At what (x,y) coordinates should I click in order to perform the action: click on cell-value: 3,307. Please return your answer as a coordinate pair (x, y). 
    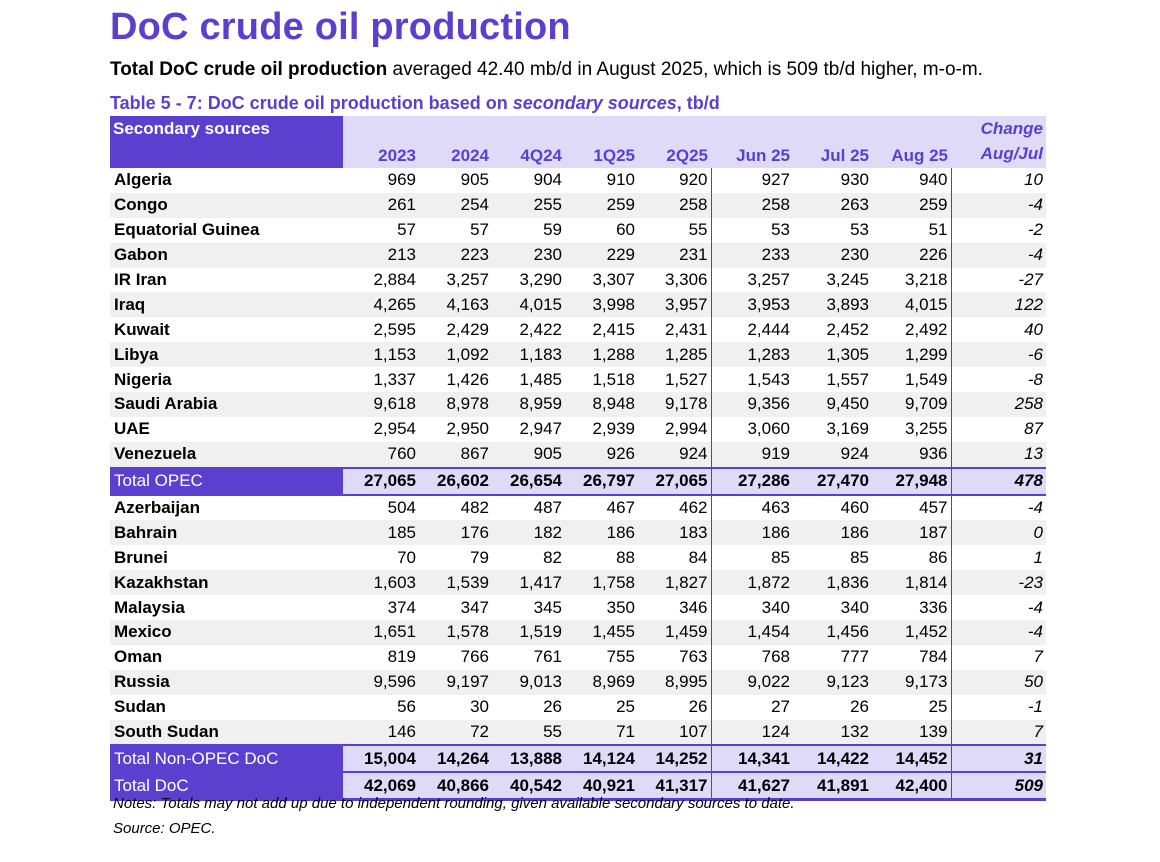
    Looking at the image, I should click on (613, 279).